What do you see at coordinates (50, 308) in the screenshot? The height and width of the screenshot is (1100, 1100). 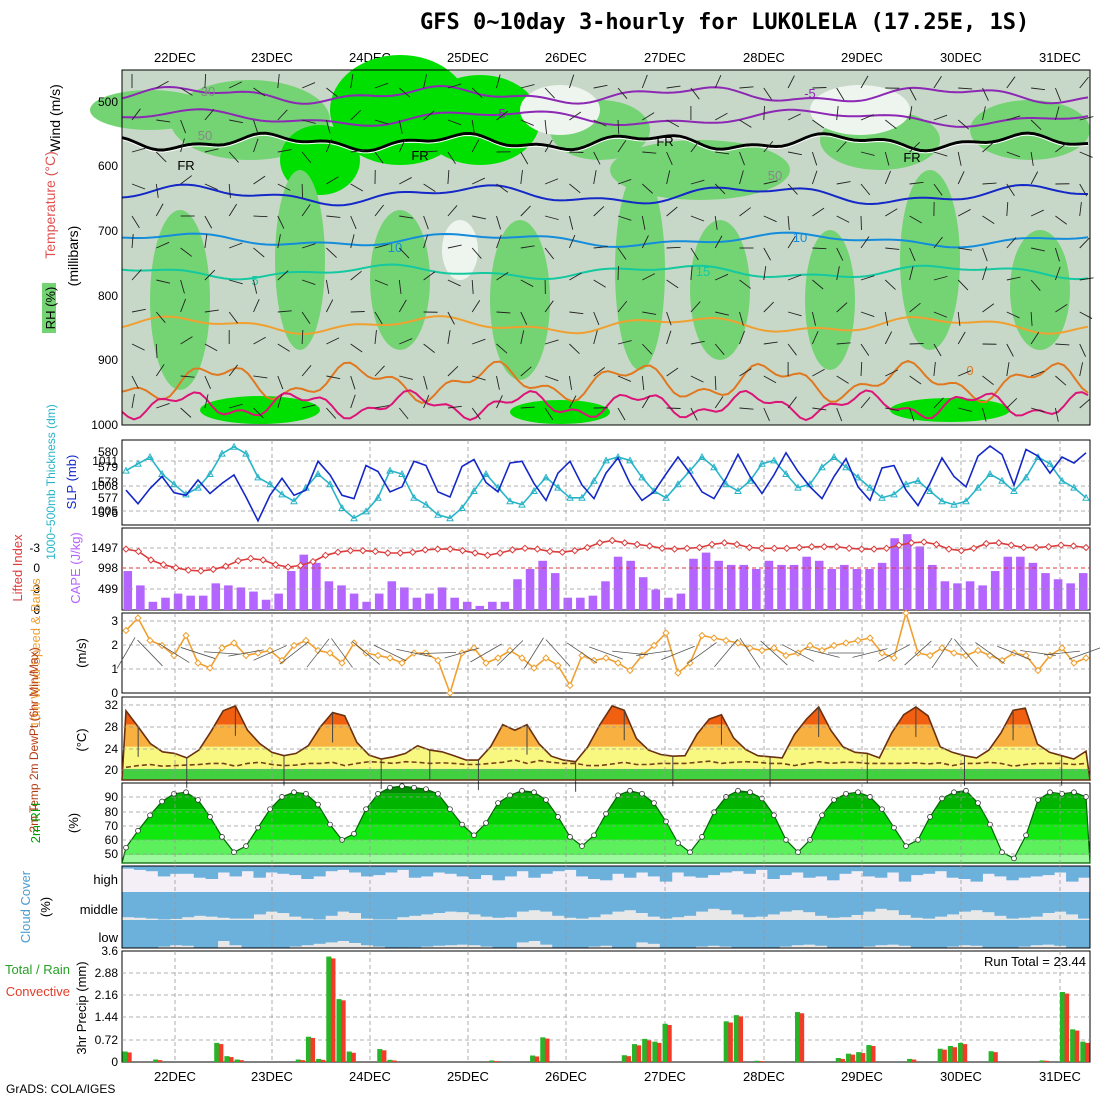 I see `ylabel-rh: RH (%)` at bounding box center [50, 308].